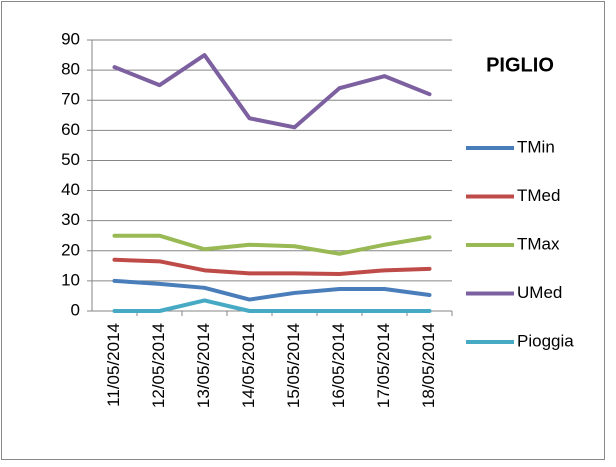  I want to click on y-tick-label: 70, so click(70, 99).